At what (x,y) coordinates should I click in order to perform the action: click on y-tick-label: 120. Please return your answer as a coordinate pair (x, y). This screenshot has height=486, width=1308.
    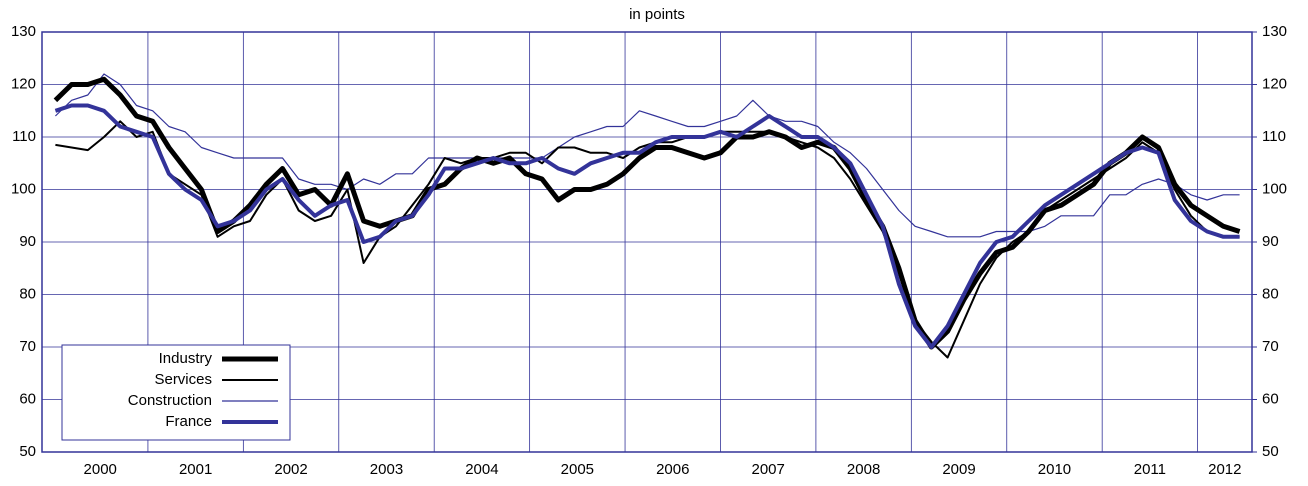
    Looking at the image, I should click on (23, 83).